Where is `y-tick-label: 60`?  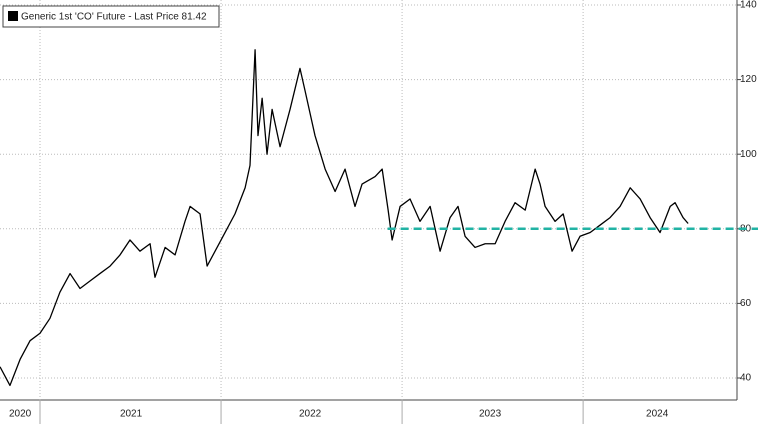 y-tick-label: 60 is located at coordinates (746, 303).